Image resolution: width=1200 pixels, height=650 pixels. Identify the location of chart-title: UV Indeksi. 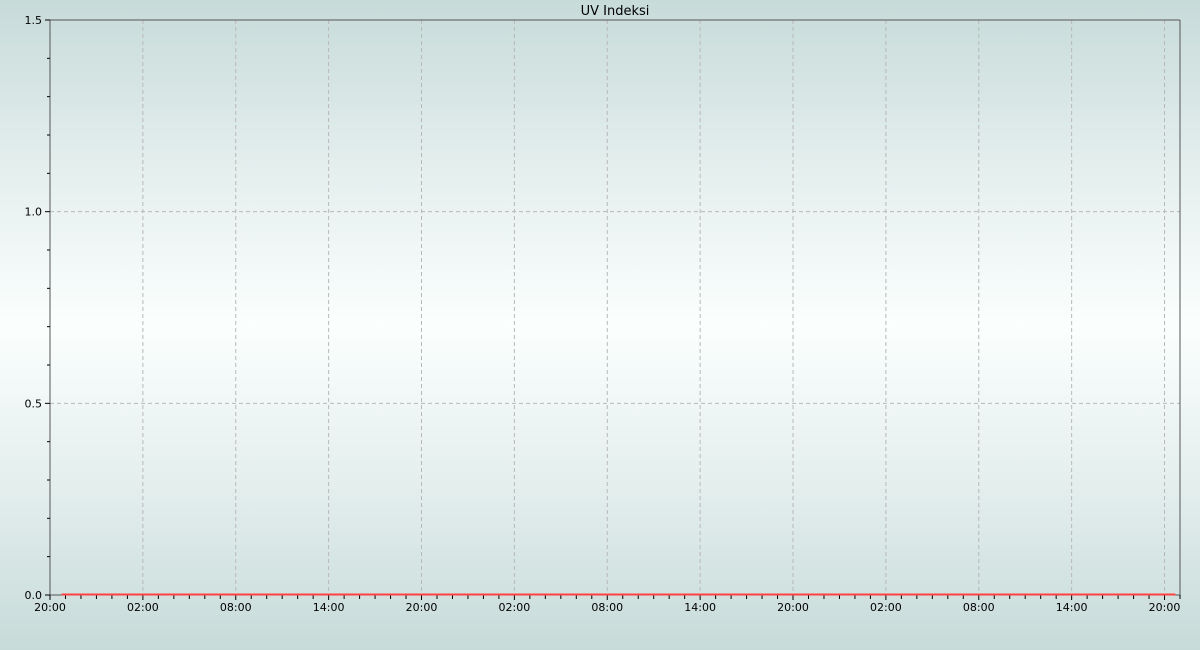
(615, 11).